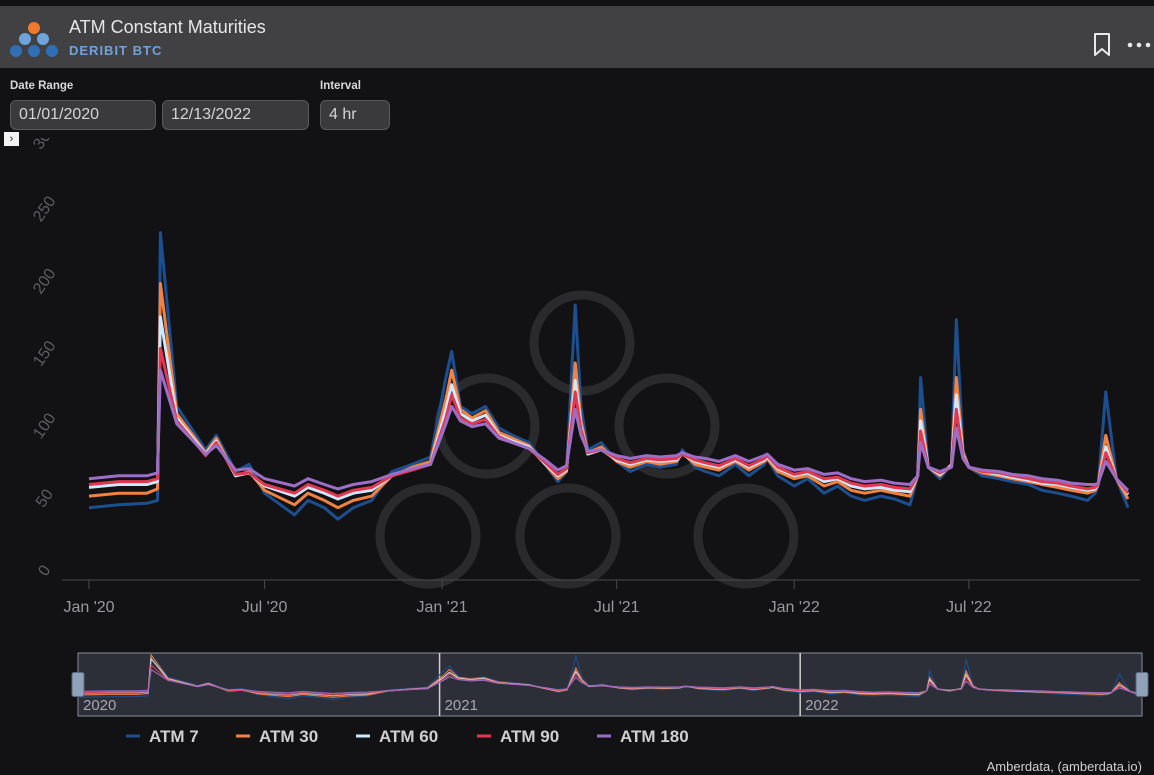 This screenshot has width=1154, height=775. What do you see at coordinates (44, 209) in the screenshot?
I see `y-tick-label: 250` at bounding box center [44, 209].